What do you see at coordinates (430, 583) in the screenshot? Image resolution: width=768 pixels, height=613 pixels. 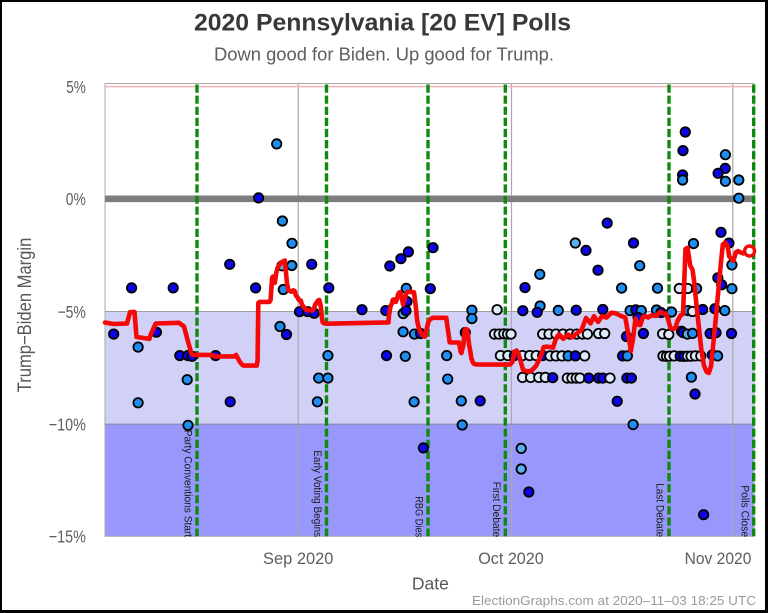 I see `svg-text: Date` at bounding box center [430, 583].